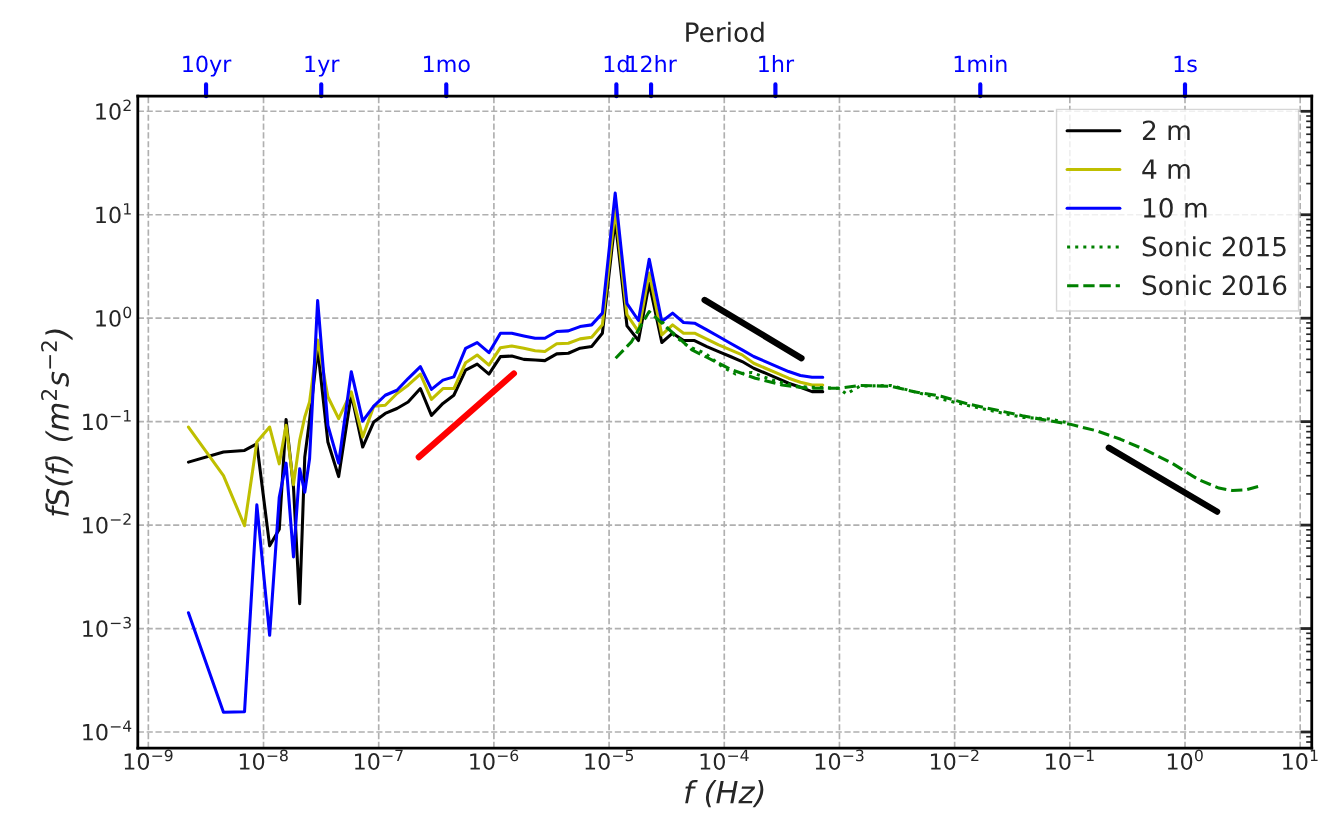 The height and width of the screenshot is (822, 1325). What do you see at coordinates (107, 420) in the screenshot?
I see `y-tick-label: 10$^{−1}$` at bounding box center [107, 420].